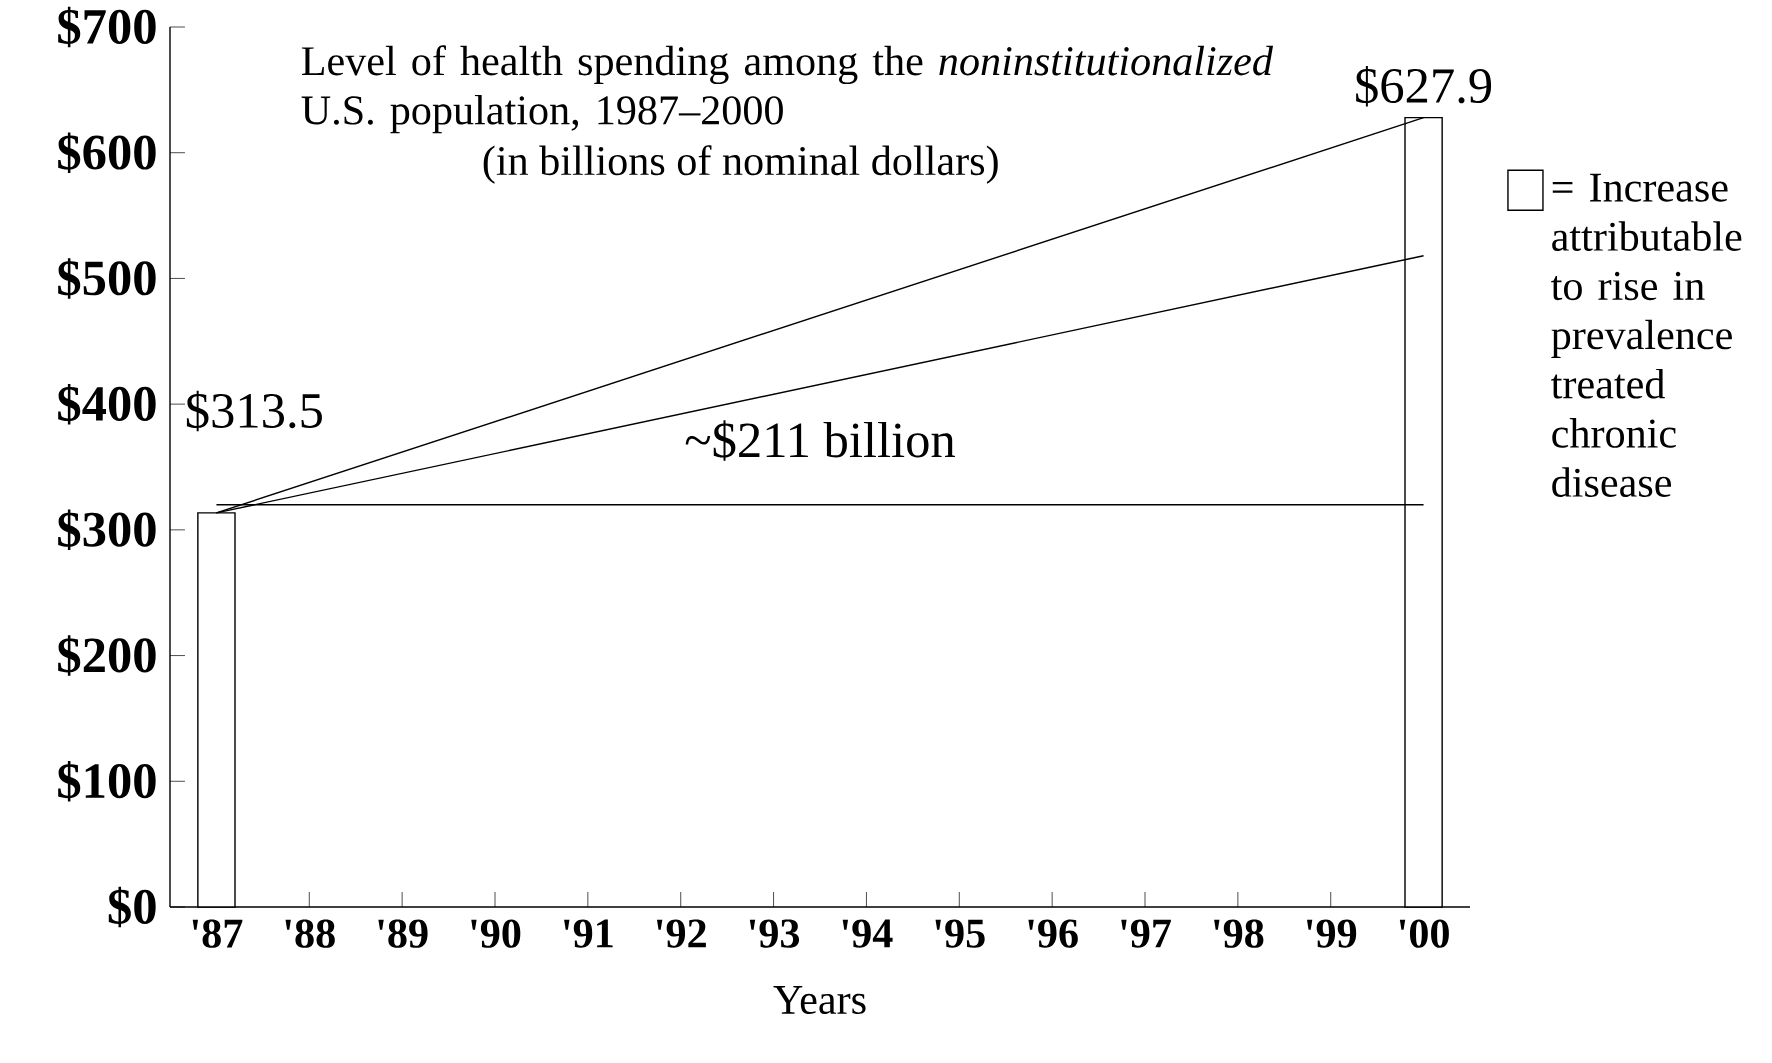  Describe the element at coordinates (107, 27) in the screenshot. I see `y-tick-label: $700` at that location.